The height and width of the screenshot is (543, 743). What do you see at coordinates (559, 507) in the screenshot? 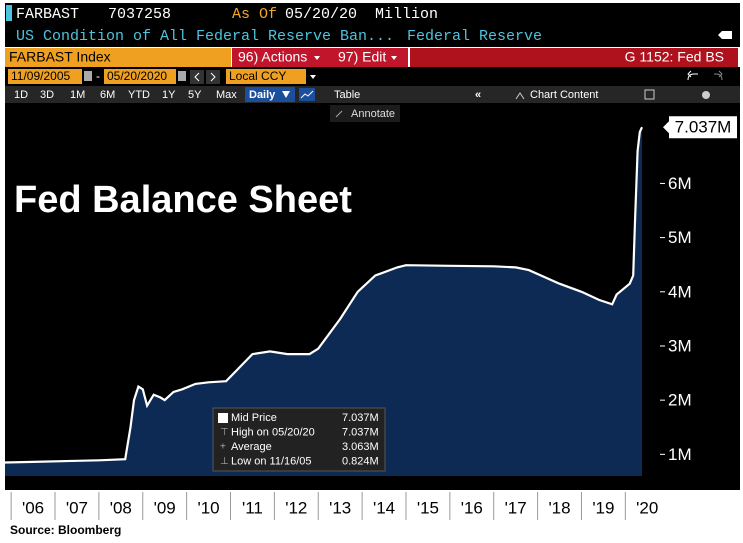
I see `x-tick-label: '18` at bounding box center [559, 507].